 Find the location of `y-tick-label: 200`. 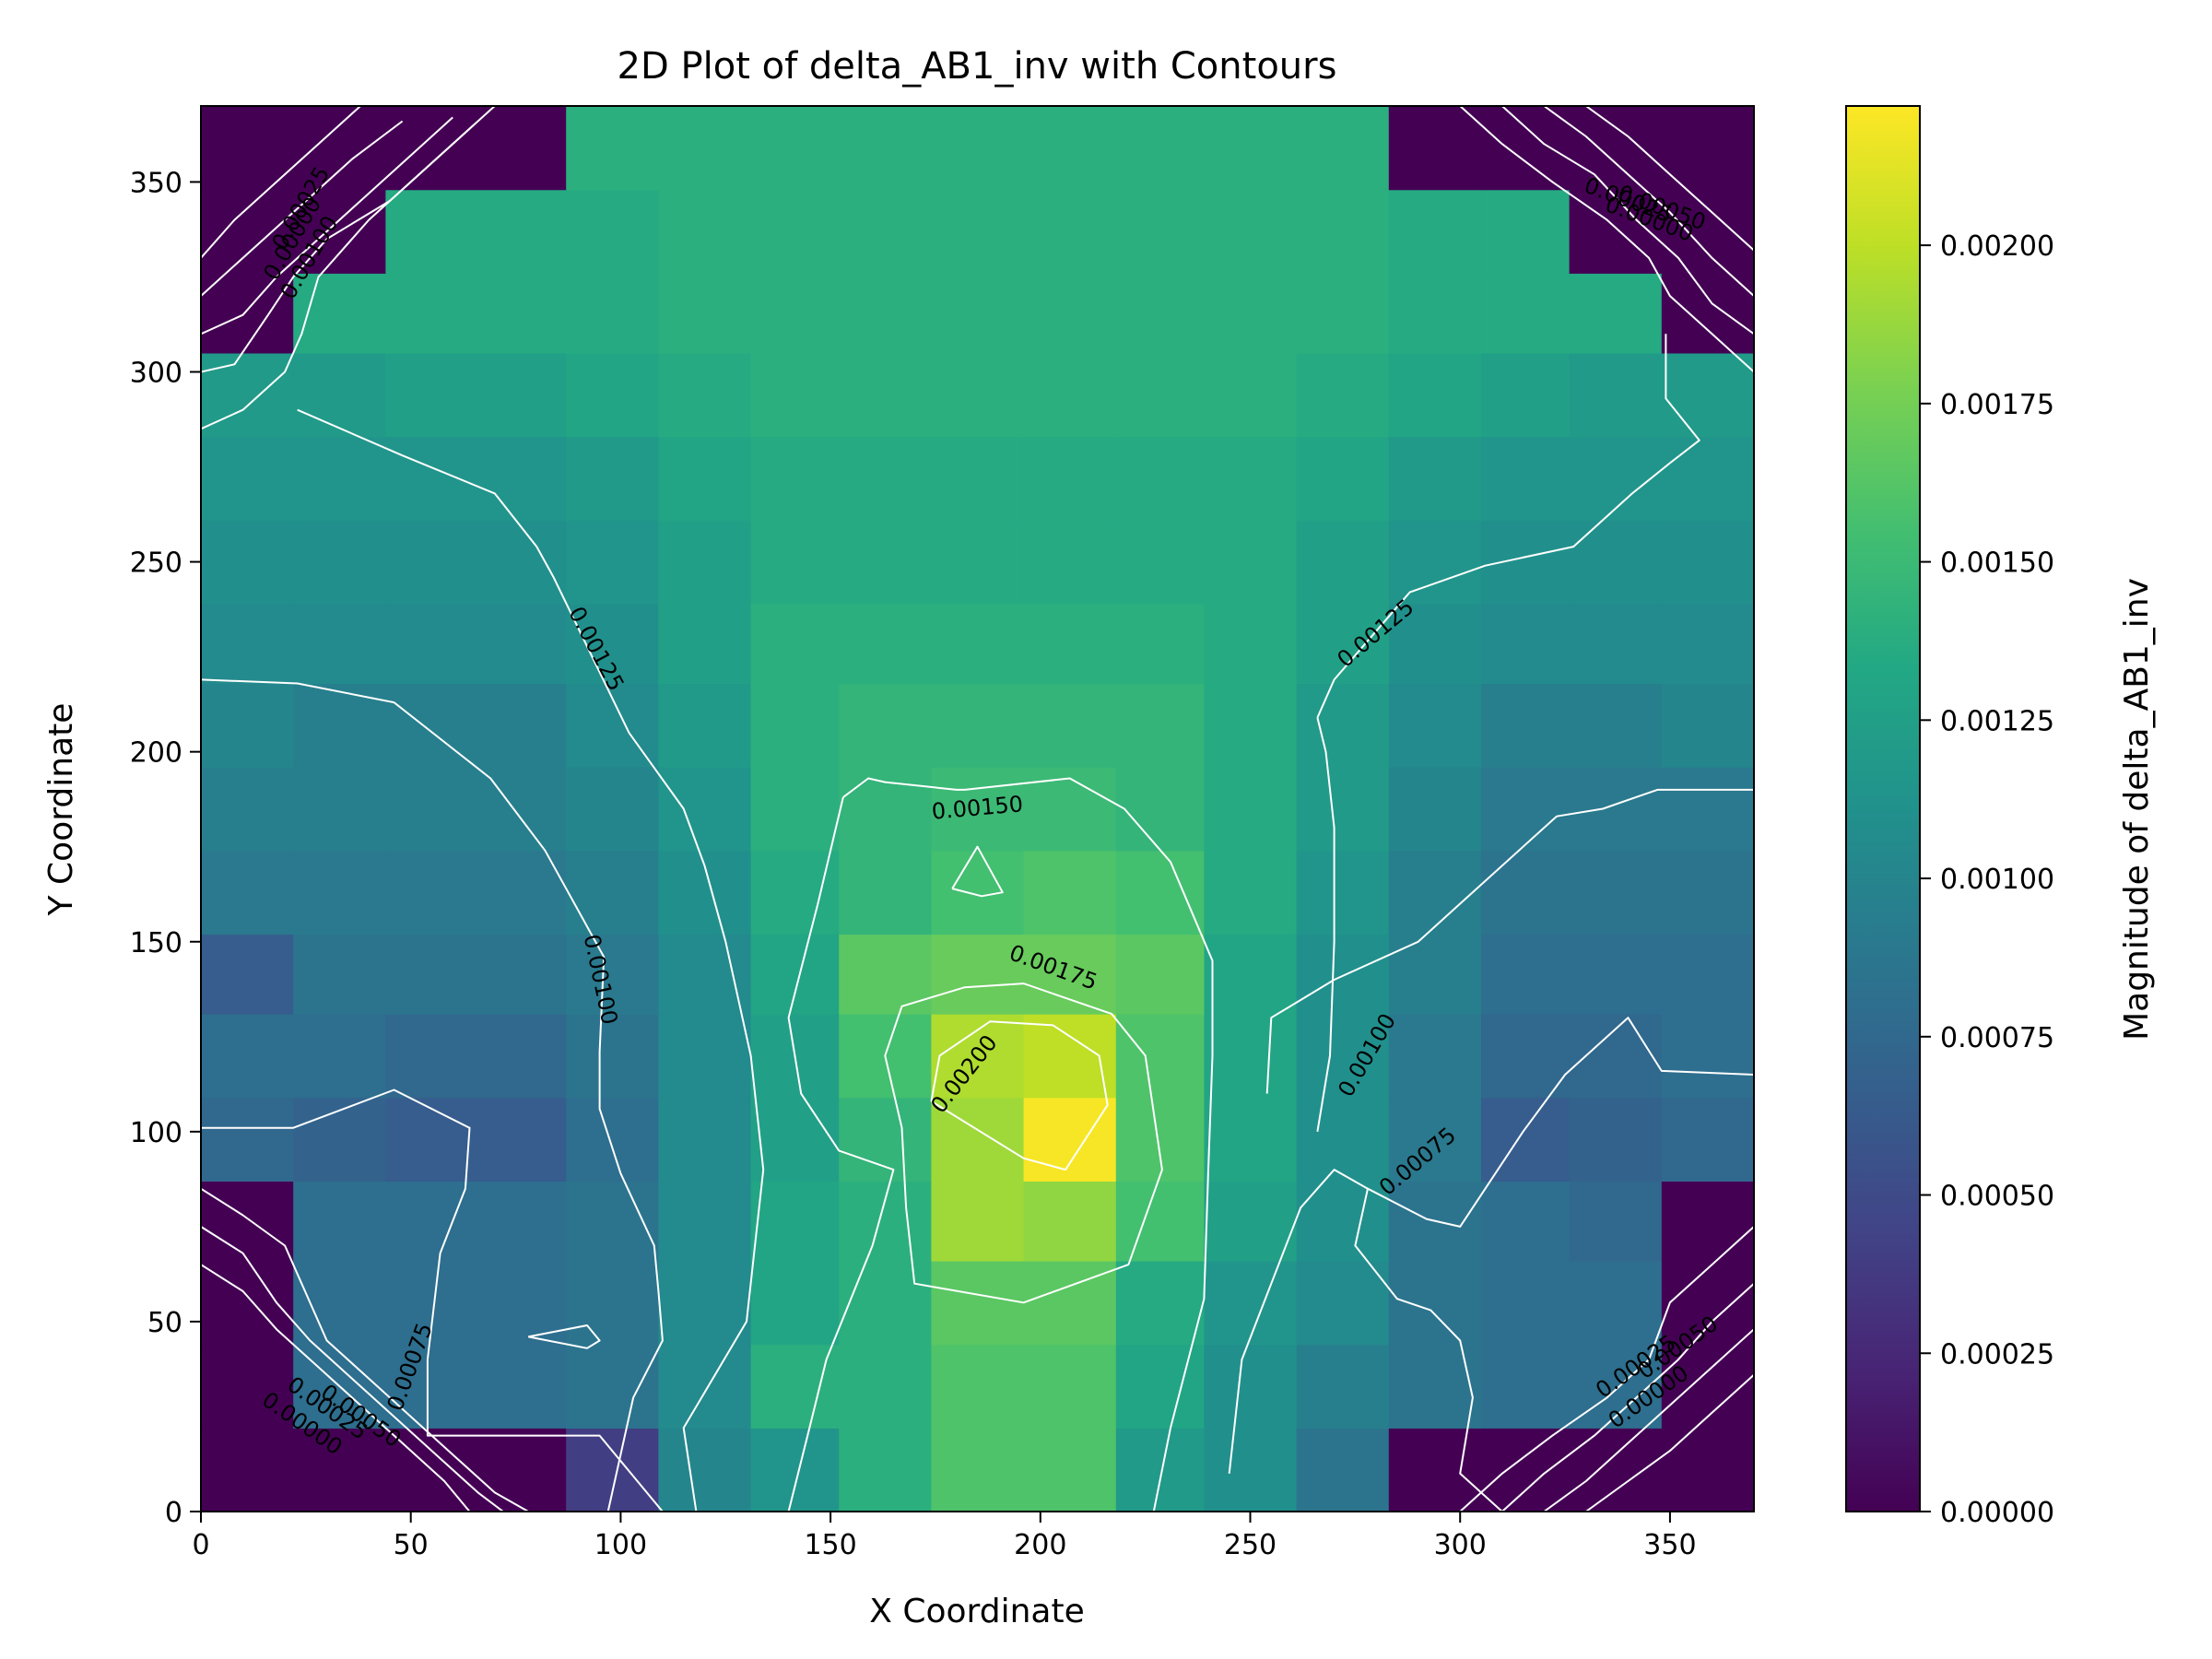

y-tick-label: 200 is located at coordinates (156, 753).